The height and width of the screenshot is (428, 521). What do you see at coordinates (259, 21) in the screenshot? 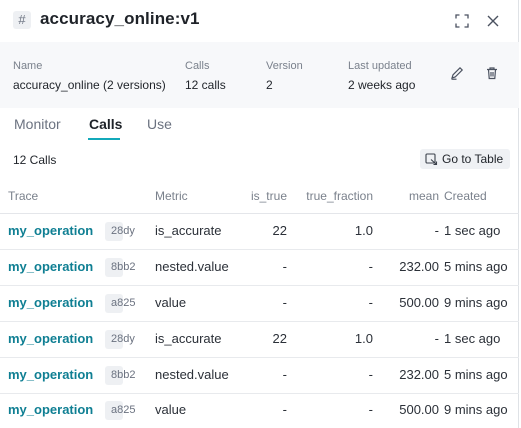
I see `panel-header: # accuracy_online:v1` at bounding box center [259, 21].